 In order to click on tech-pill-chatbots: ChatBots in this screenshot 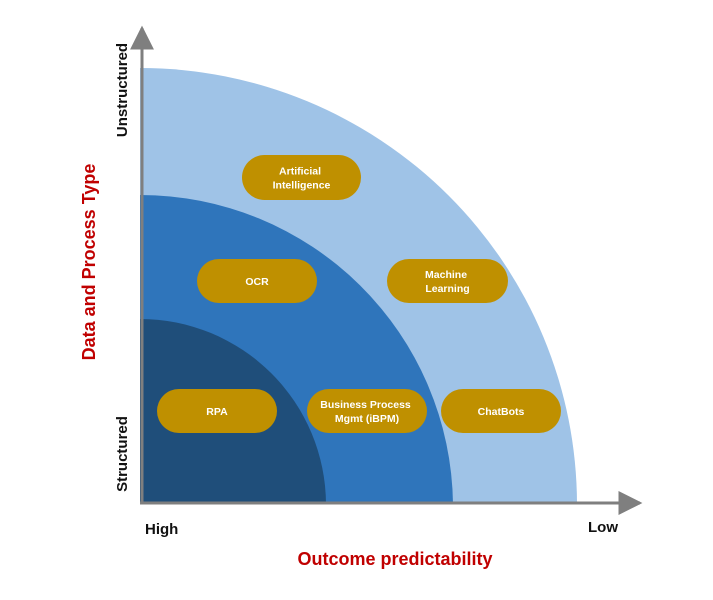, I will do `click(501, 411)`.